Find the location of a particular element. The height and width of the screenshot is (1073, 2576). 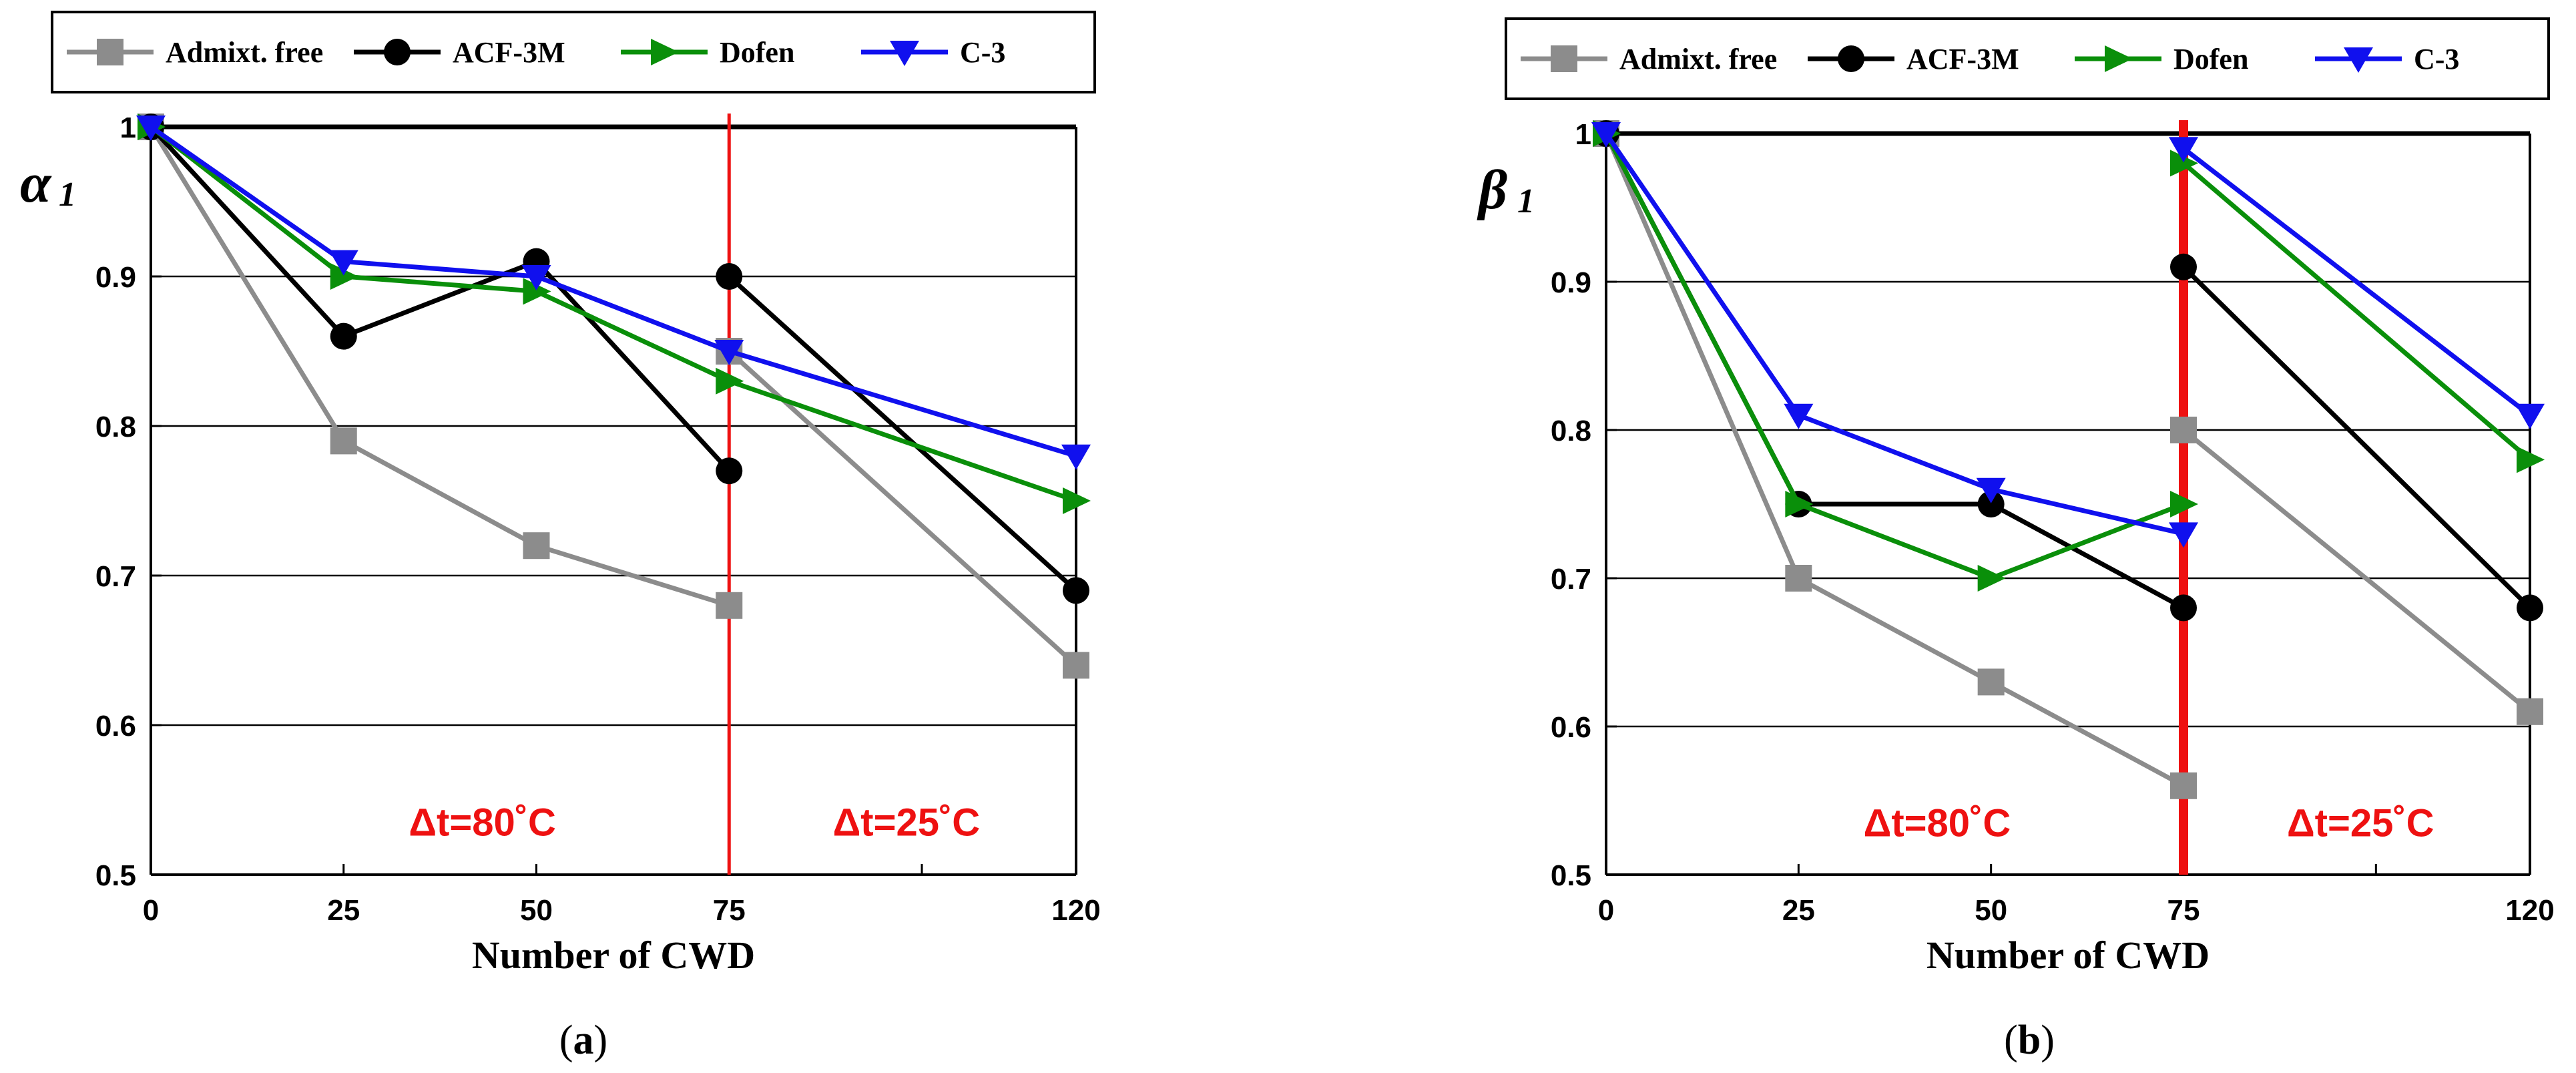

y-axis-title-main: α is located at coordinates (36, 183).